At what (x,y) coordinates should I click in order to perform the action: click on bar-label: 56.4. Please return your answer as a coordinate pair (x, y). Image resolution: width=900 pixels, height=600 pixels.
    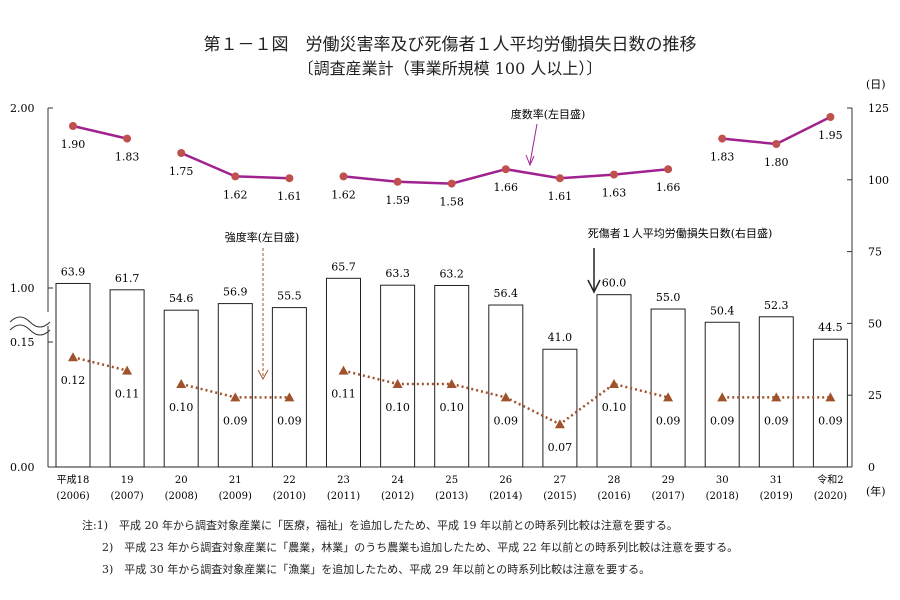
    Looking at the image, I should click on (506, 293).